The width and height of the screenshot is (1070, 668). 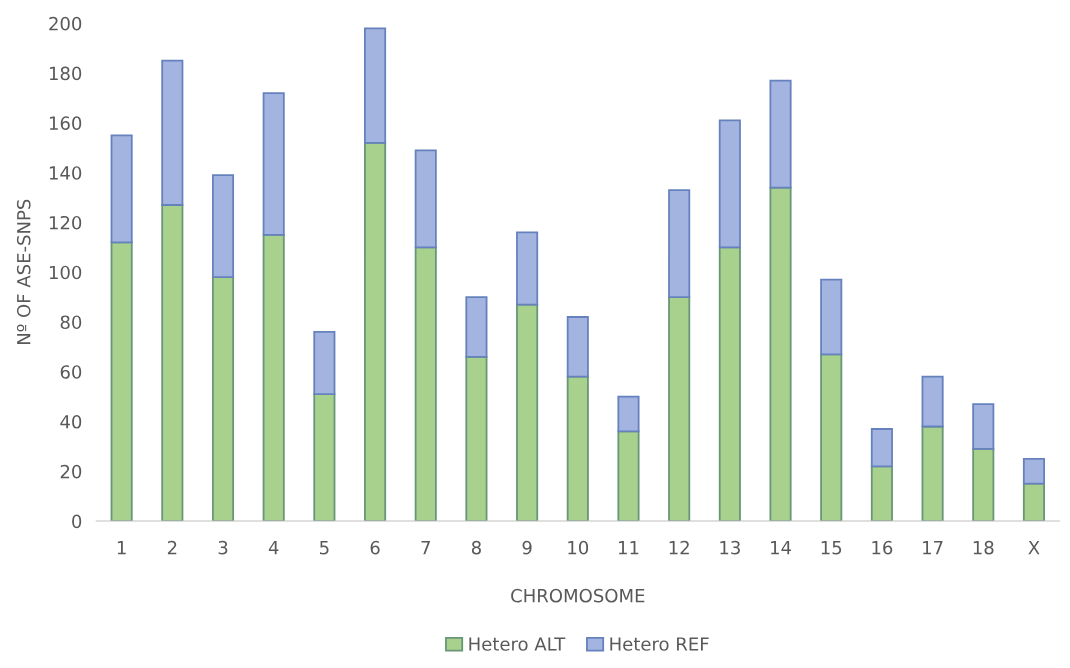 I want to click on x-tick-label: 6, so click(x=375, y=547).